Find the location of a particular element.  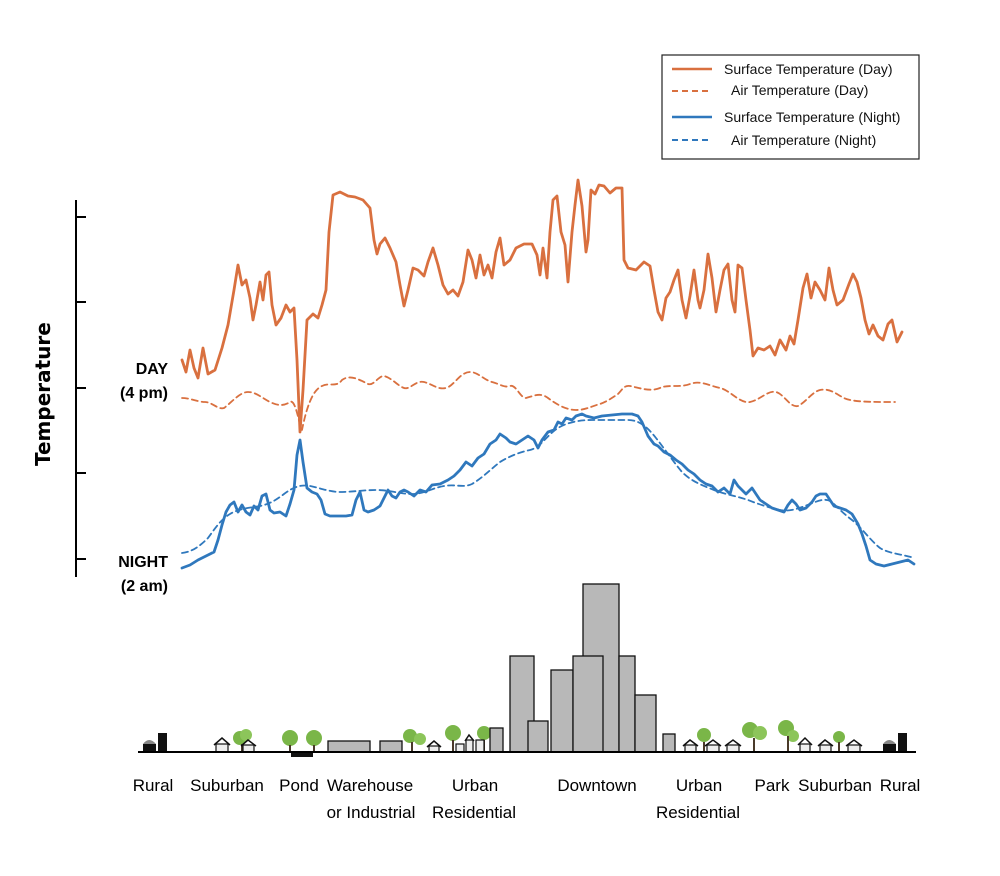

legend-label-air-day: Air Temperature (Day) is located at coordinates (799, 90).